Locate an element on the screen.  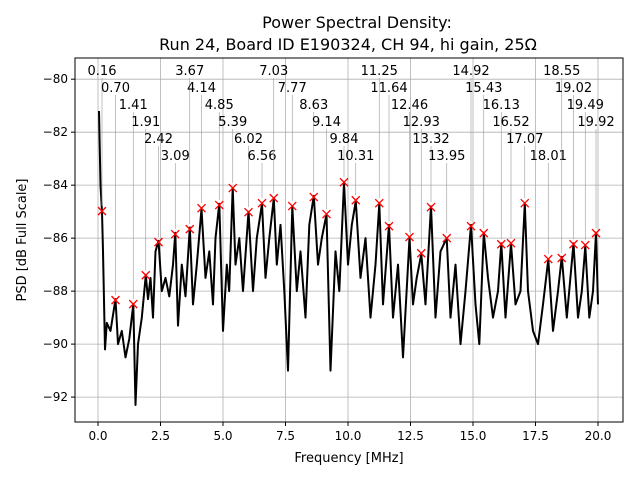
peak-label: 8.63 is located at coordinates (313, 105).